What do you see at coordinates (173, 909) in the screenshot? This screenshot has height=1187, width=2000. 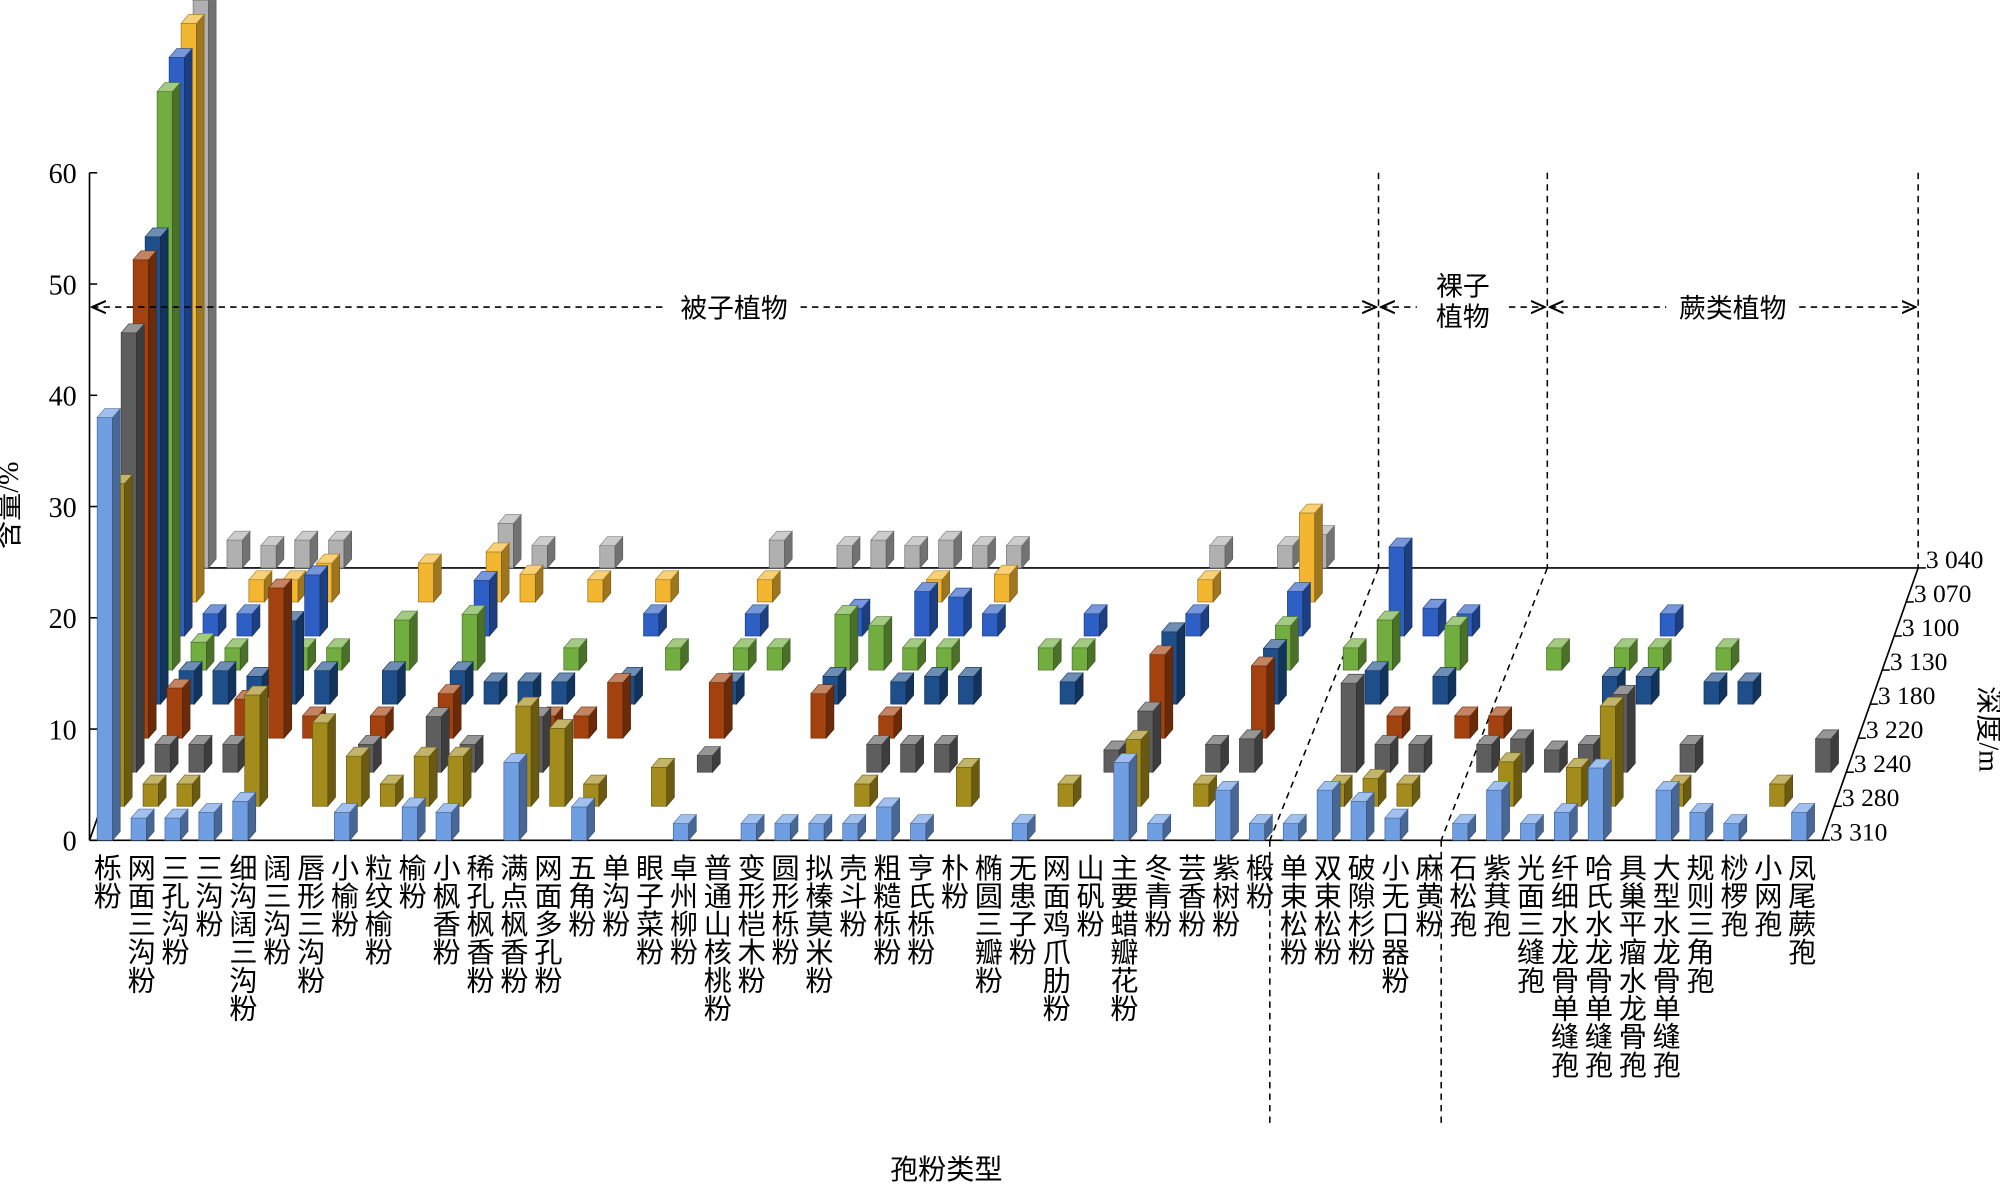 I see `x-tick-label: 三孔沟粉` at bounding box center [173, 909].